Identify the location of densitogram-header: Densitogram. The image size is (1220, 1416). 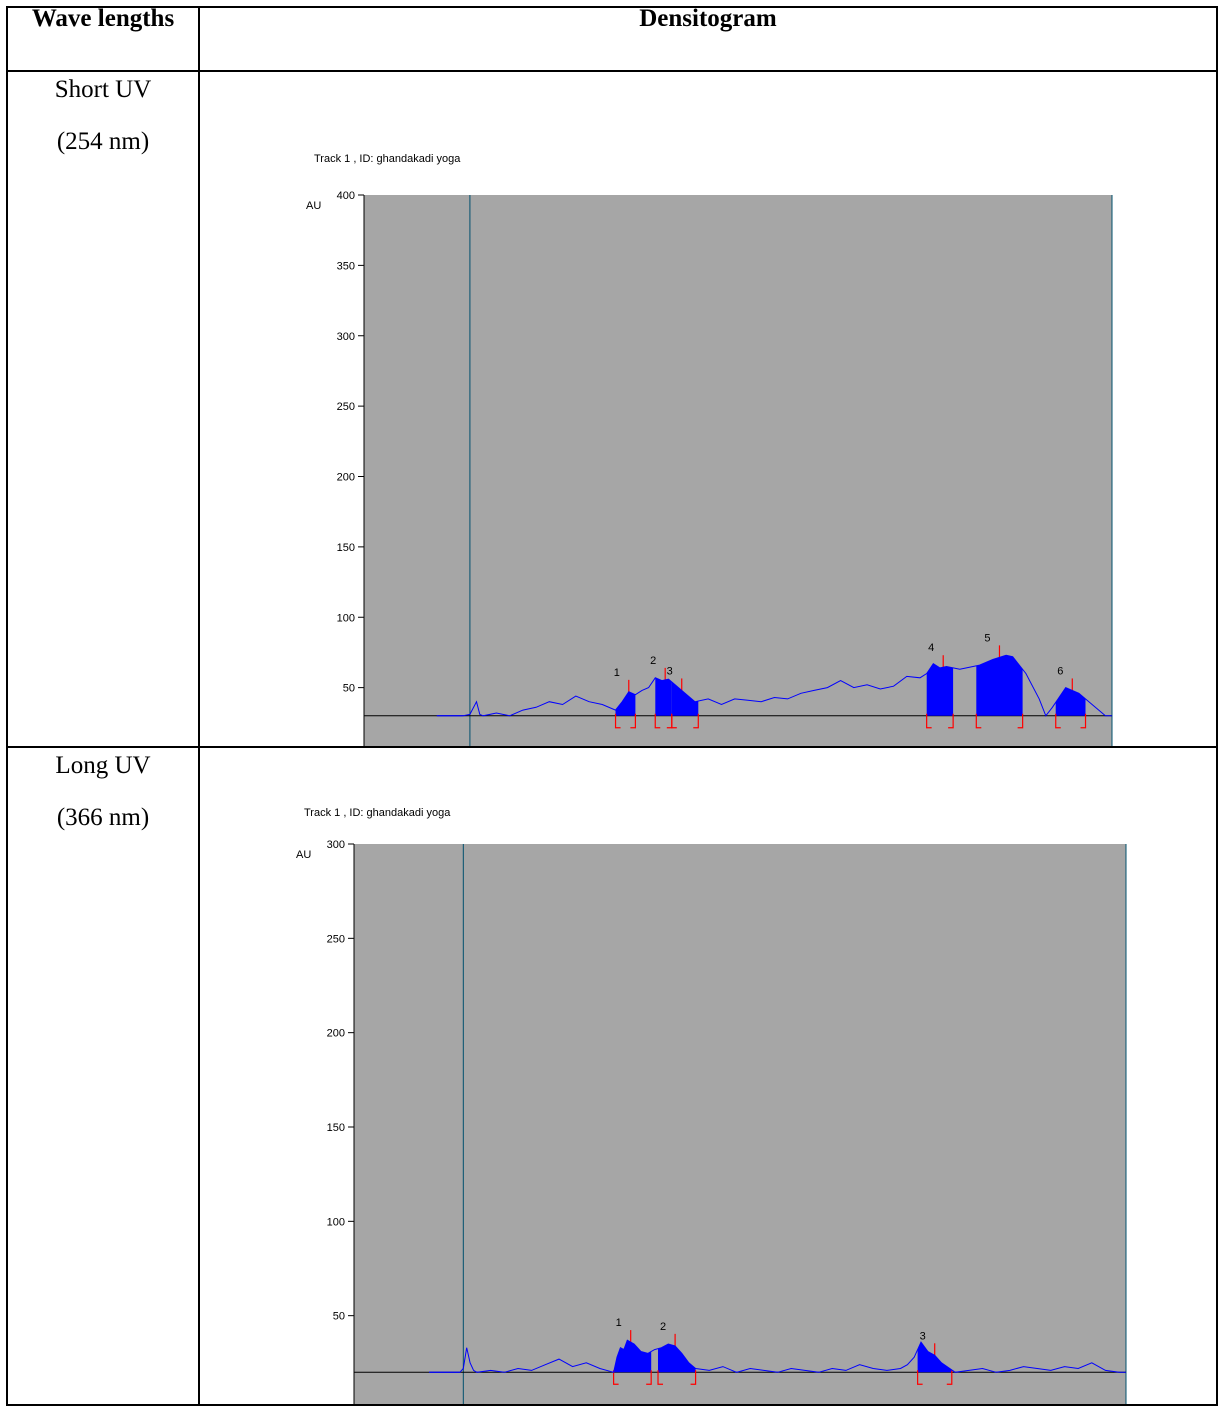
(708, 39).